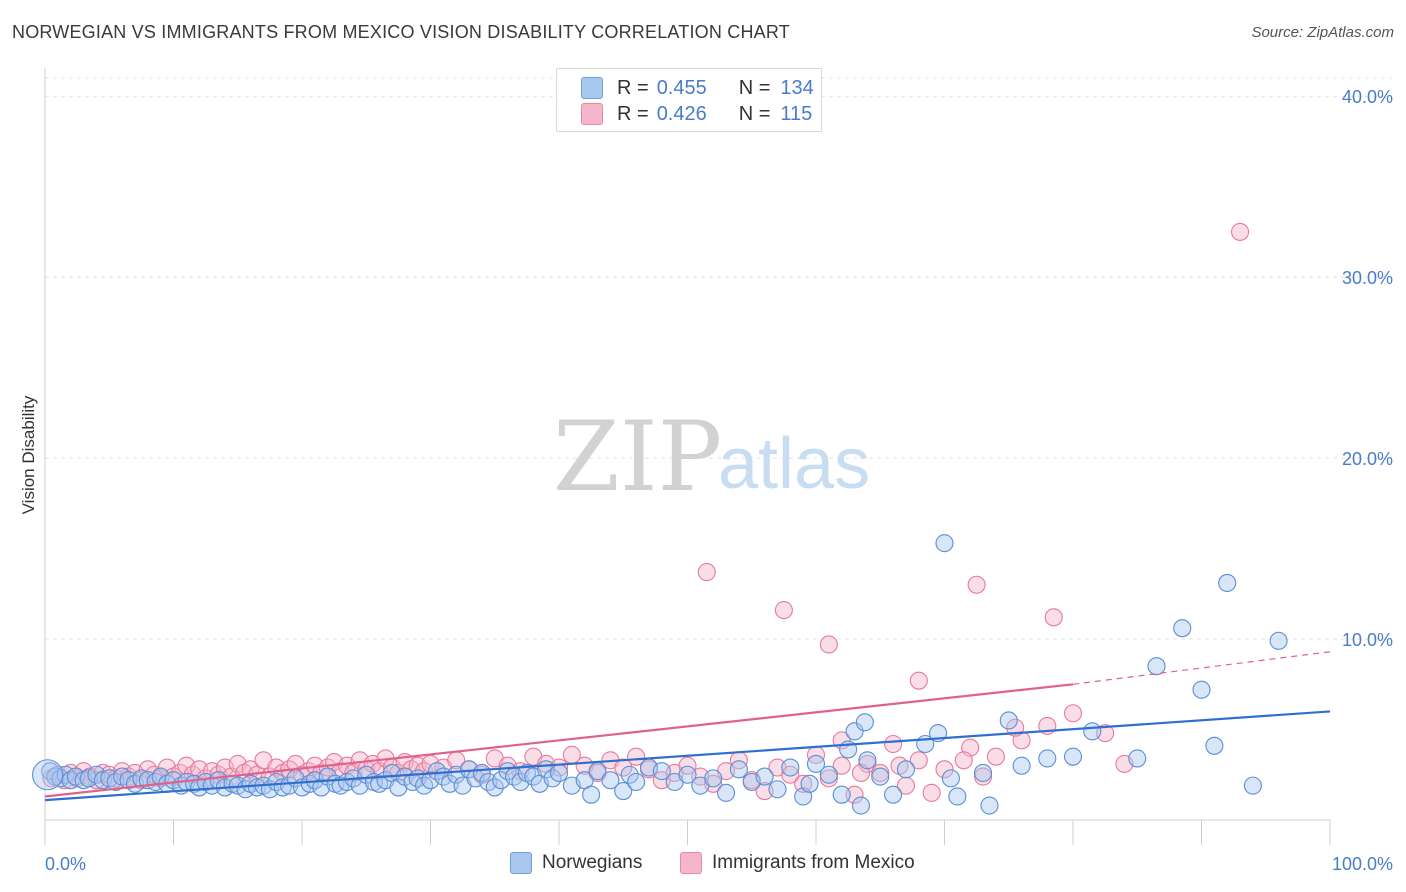 This screenshot has width=1406, height=892. Describe the element at coordinates (28, 454) in the screenshot. I see `y-axis-label: Vision Disability` at that location.